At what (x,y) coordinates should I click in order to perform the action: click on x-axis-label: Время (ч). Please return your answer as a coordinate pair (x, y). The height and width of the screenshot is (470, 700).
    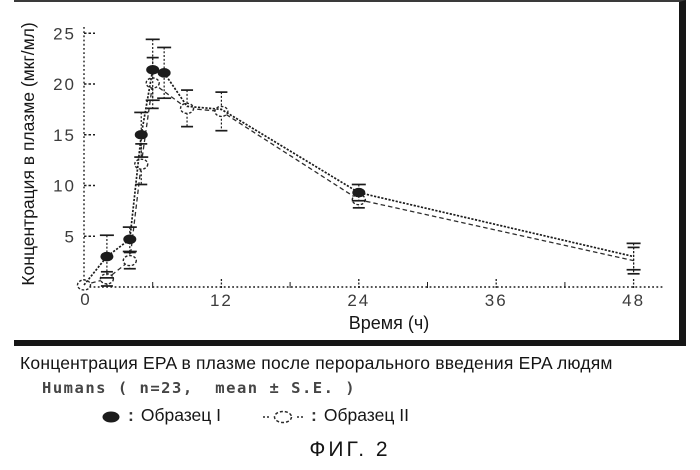
    Looking at the image, I should click on (389, 323).